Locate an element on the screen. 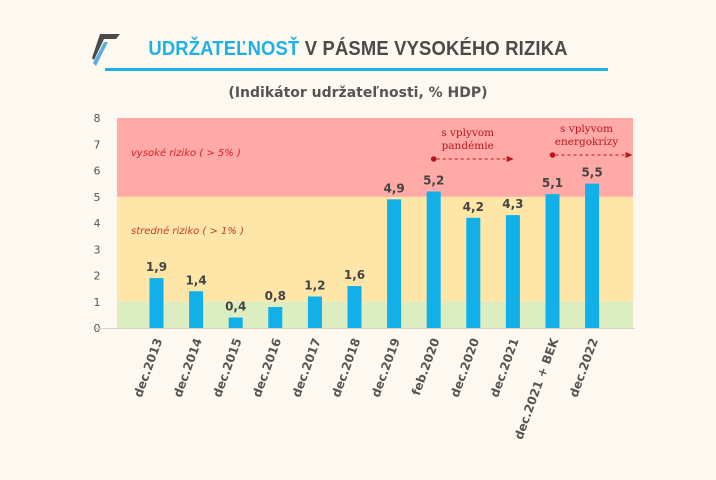 This screenshot has height=480, width=716. x-tick-label: dec.2021 is located at coordinates (504, 367).